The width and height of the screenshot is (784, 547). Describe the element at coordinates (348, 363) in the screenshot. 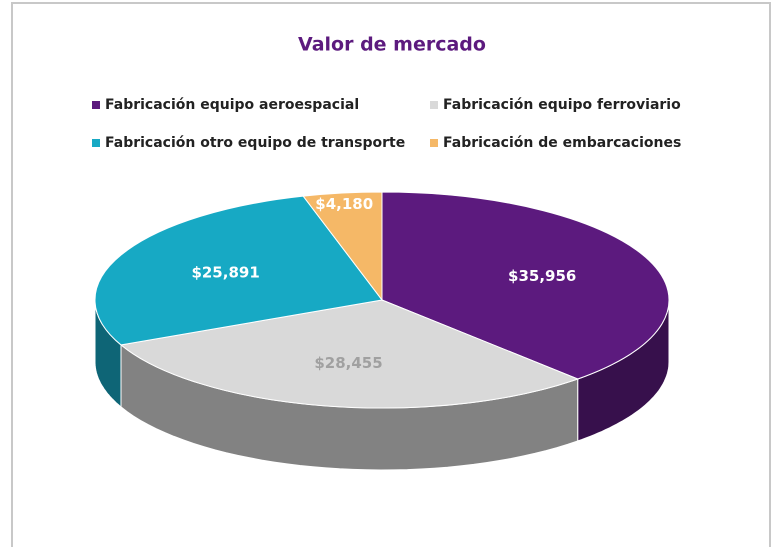

I see `data-label: $28,455` at that location.